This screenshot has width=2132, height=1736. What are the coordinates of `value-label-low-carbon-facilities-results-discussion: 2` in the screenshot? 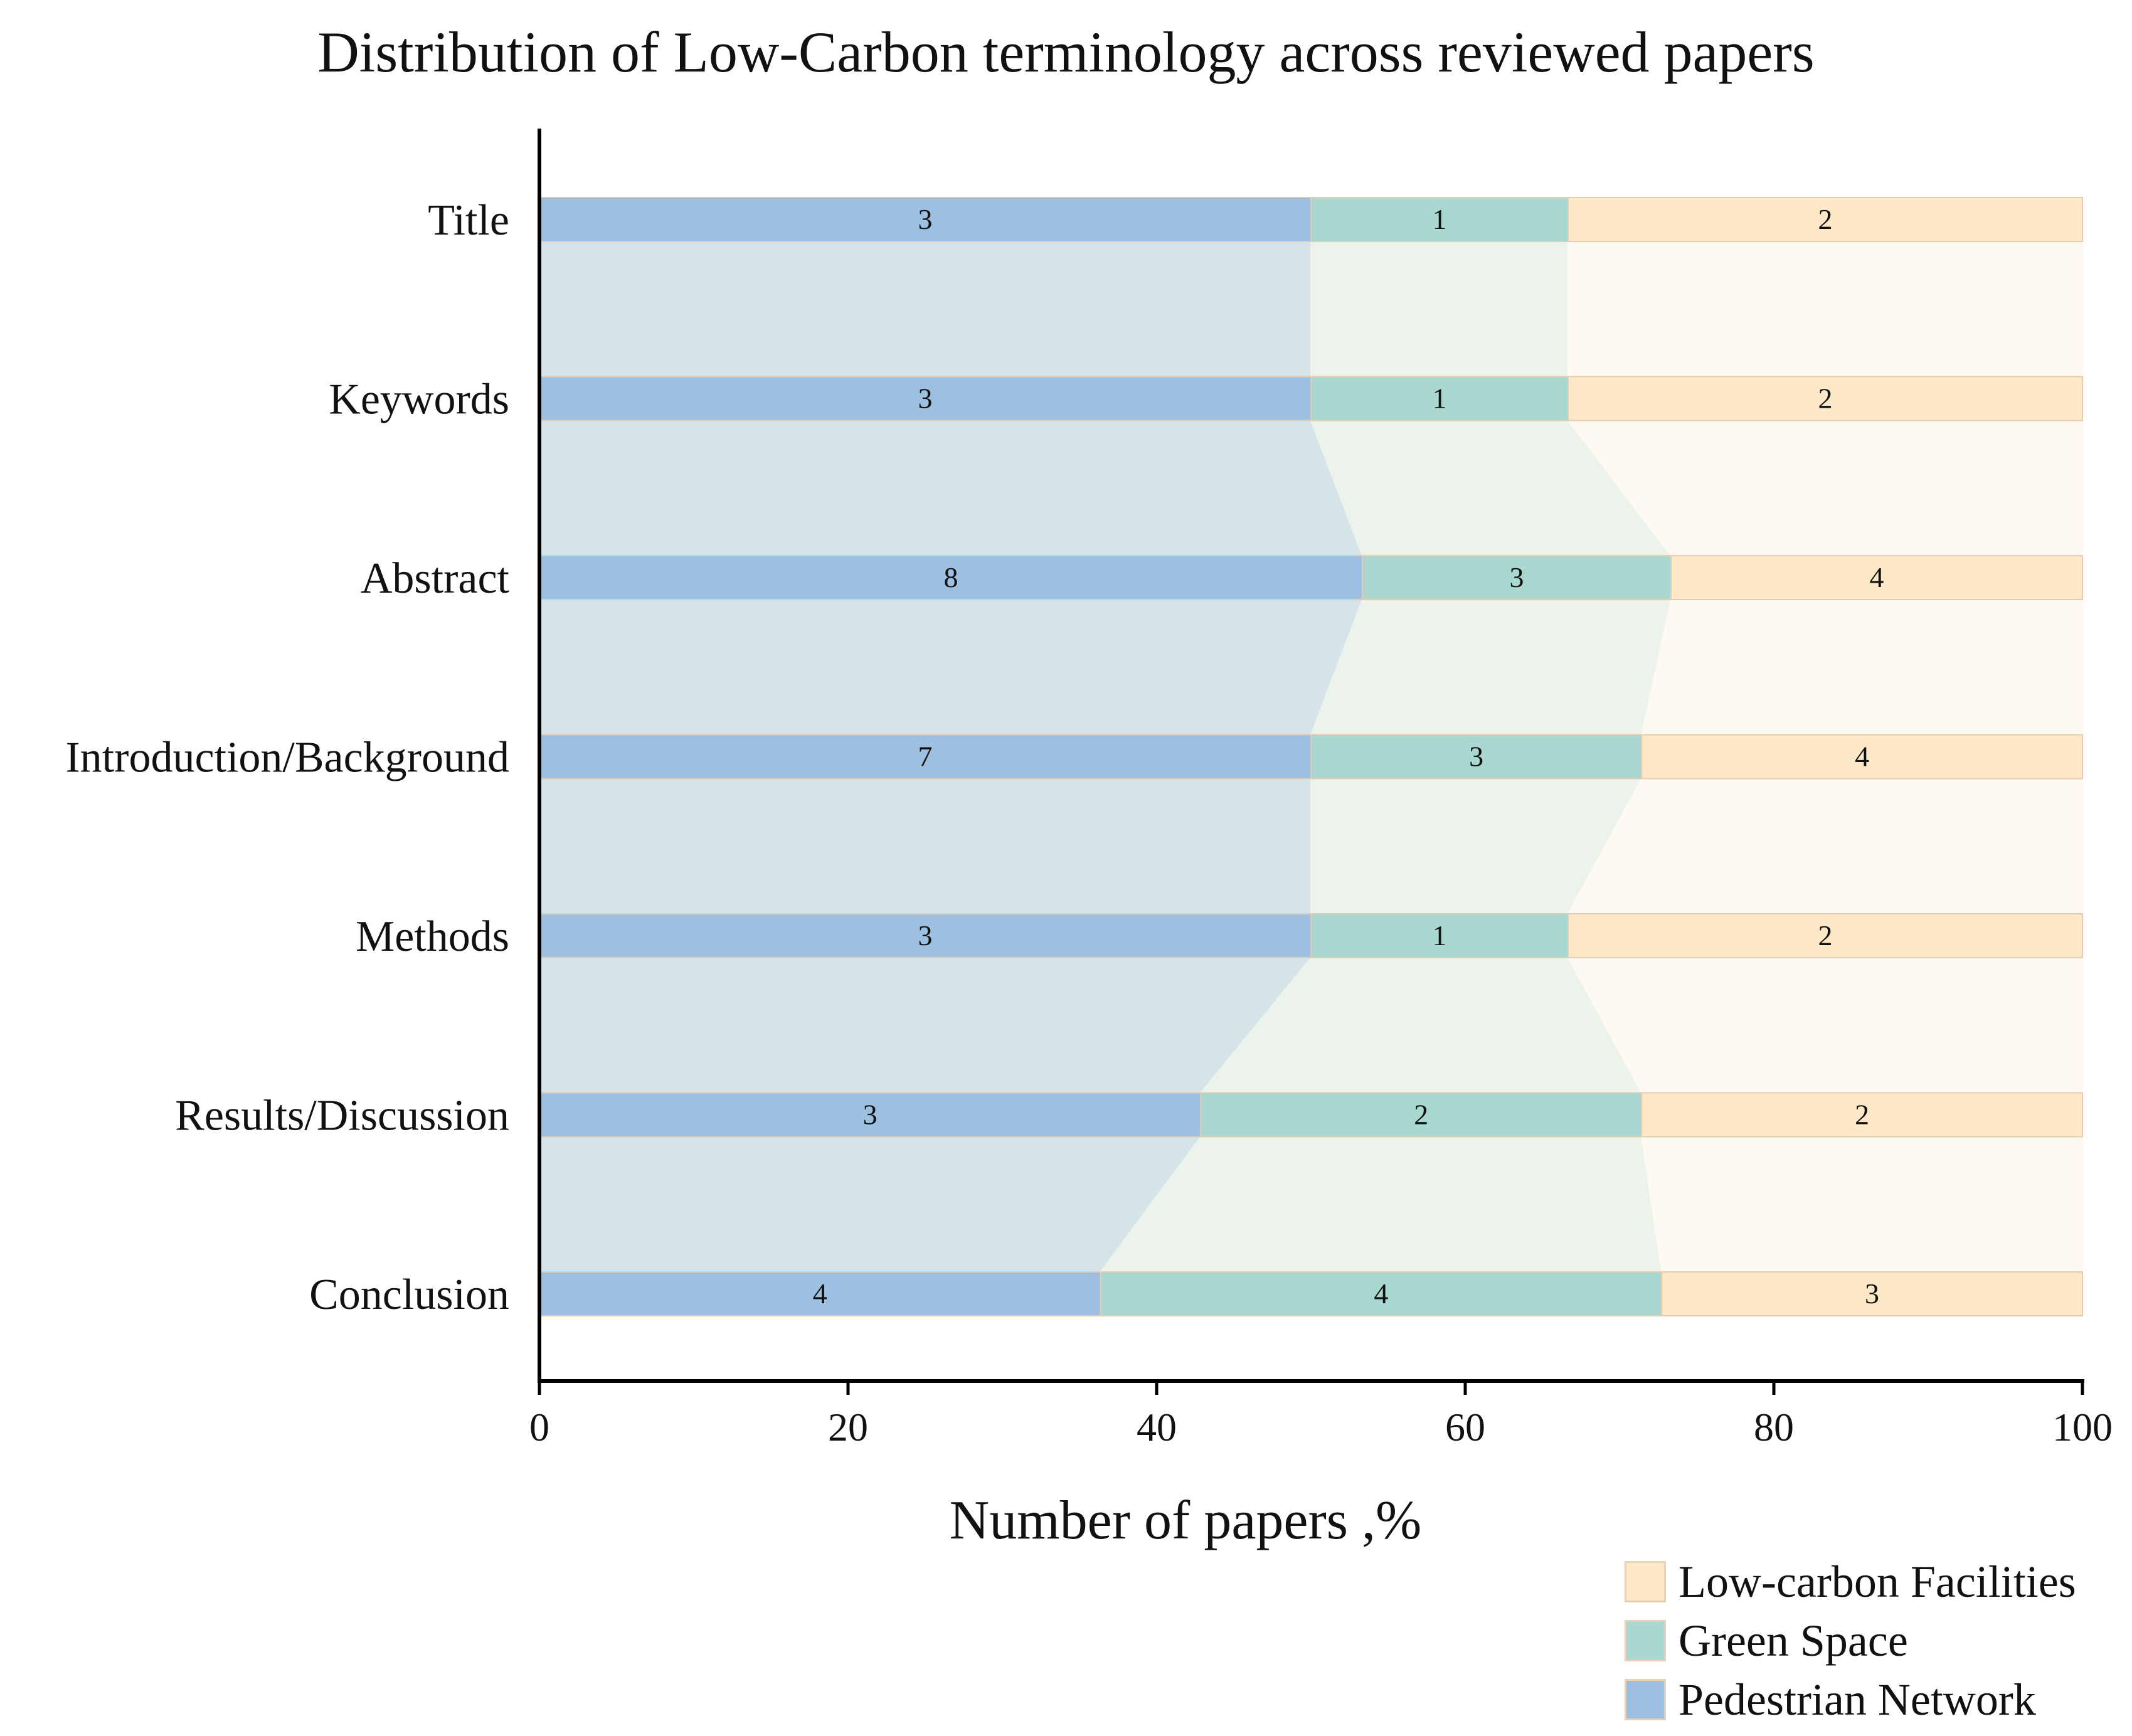 It's located at (1862, 1115).